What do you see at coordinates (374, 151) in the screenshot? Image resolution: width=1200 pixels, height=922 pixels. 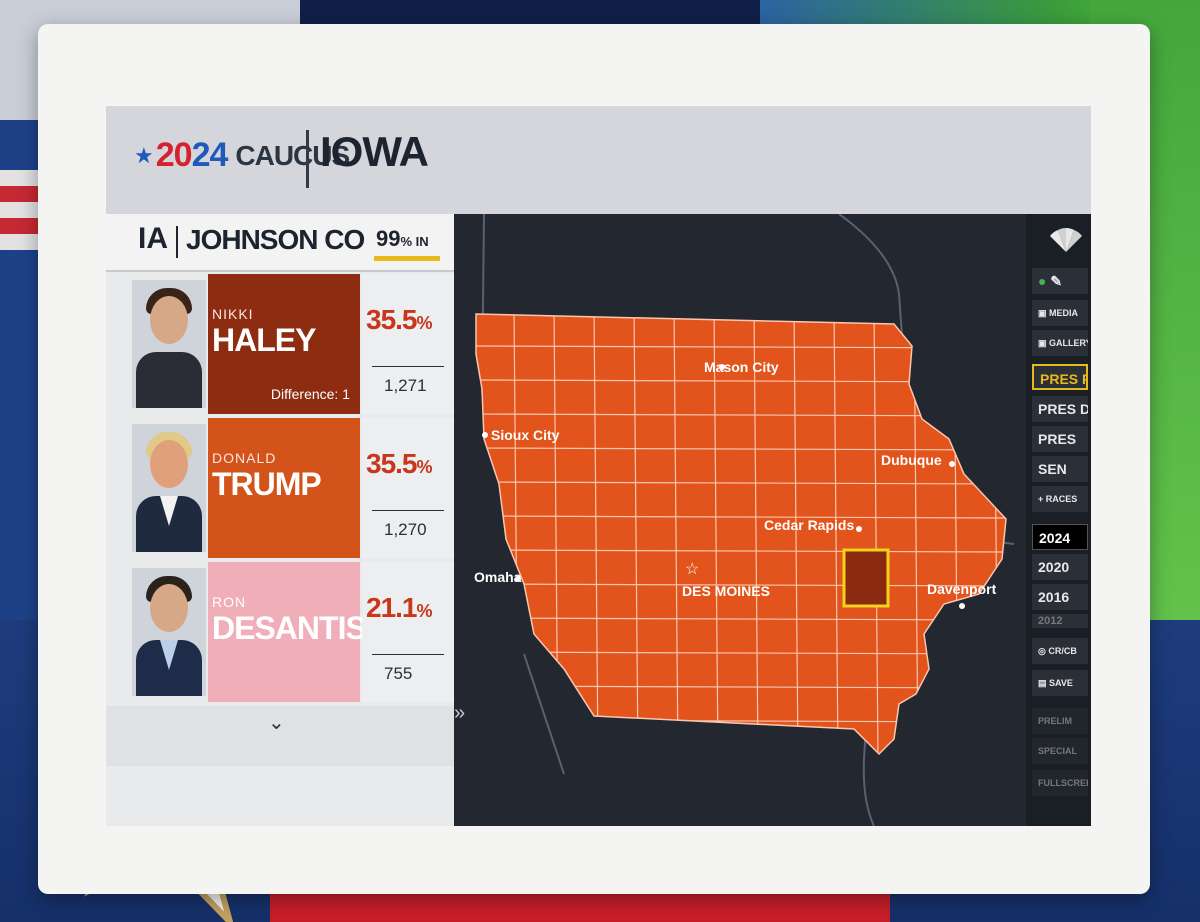 I see `page-title: IOWA` at bounding box center [374, 151].